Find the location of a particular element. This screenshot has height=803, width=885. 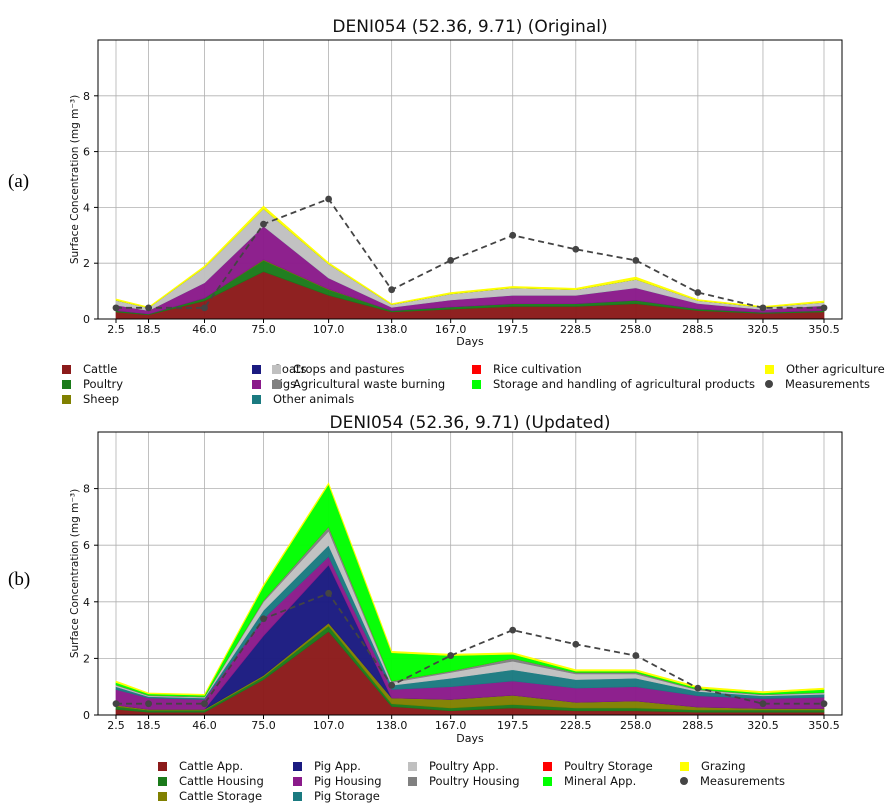

legend-label: Pig Storage is located at coordinates (347, 796).